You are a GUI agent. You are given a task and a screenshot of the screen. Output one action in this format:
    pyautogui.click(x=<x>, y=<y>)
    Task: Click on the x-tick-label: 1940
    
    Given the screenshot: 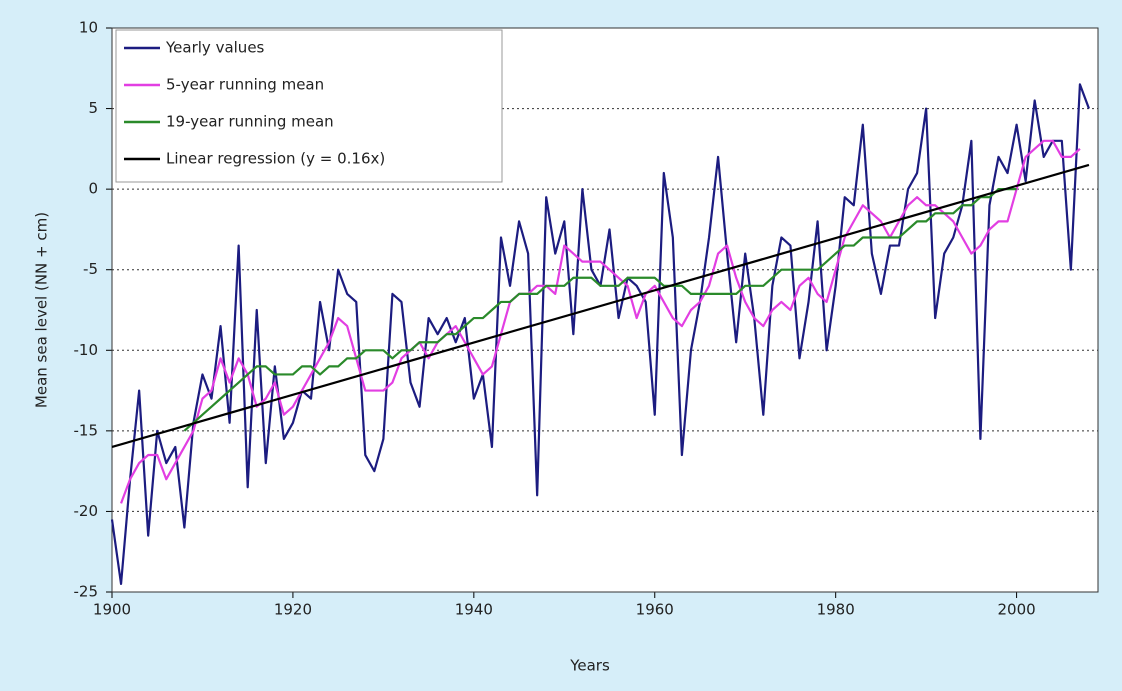 What is the action you would take?
    pyautogui.click(x=474, y=610)
    